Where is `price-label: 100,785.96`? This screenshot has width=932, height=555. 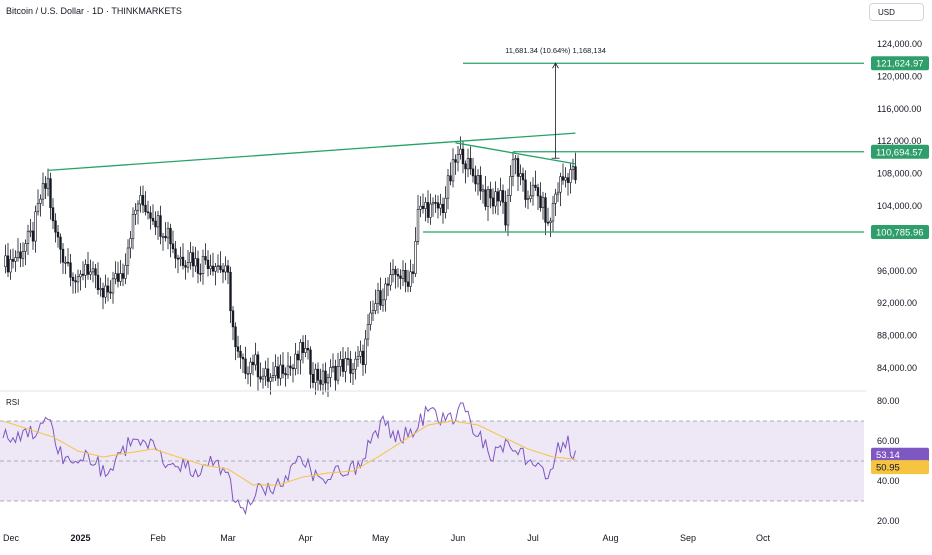 price-label: 100,785.96 is located at coordinates (900, 233).